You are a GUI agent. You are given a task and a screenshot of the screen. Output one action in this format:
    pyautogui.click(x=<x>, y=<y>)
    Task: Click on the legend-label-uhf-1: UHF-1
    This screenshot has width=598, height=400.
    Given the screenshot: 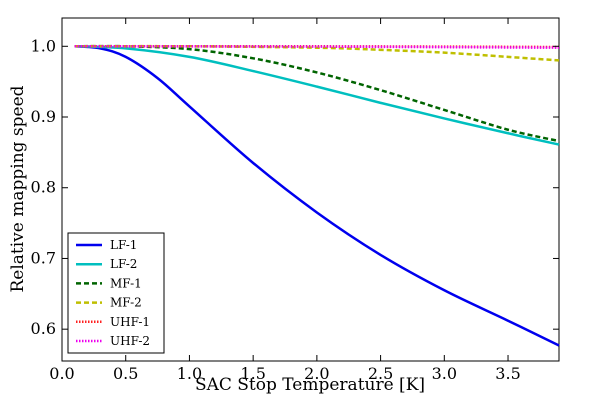 What is the action you would take?
    pyautogui.click(x=130, y=322)
    